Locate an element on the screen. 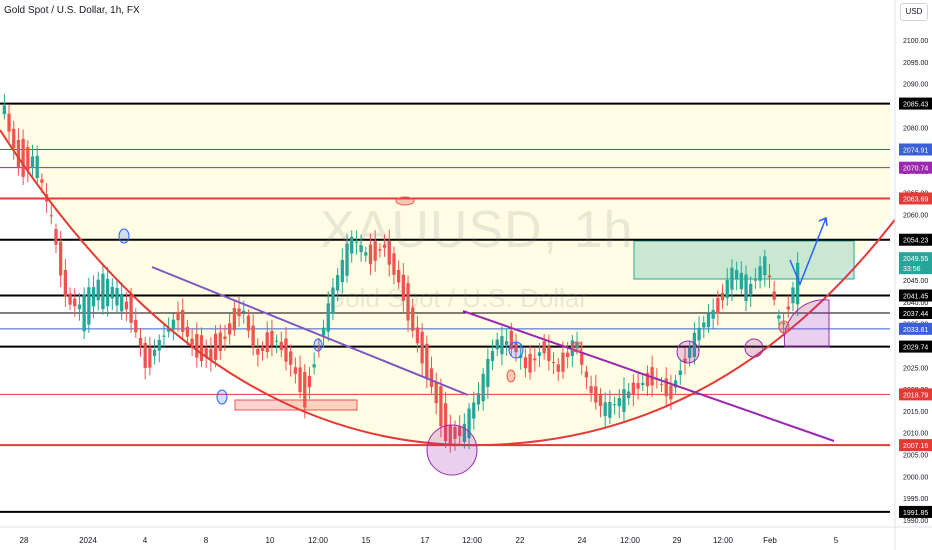  breakout-arrow is located at coordinates (808, 251).